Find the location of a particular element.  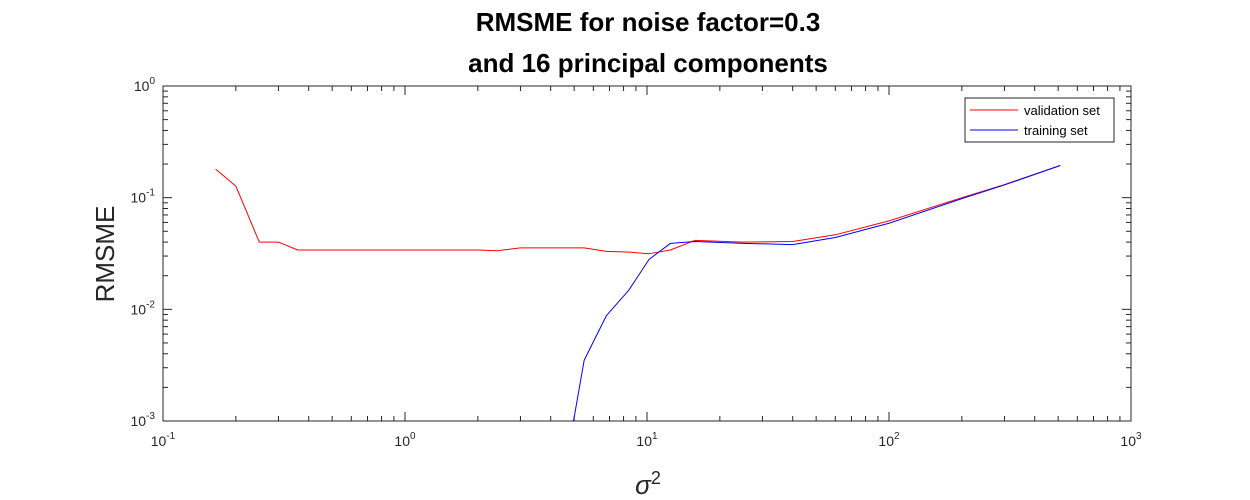

y-tick-label: 10⁻¹ is located at coordinates (143, 197).